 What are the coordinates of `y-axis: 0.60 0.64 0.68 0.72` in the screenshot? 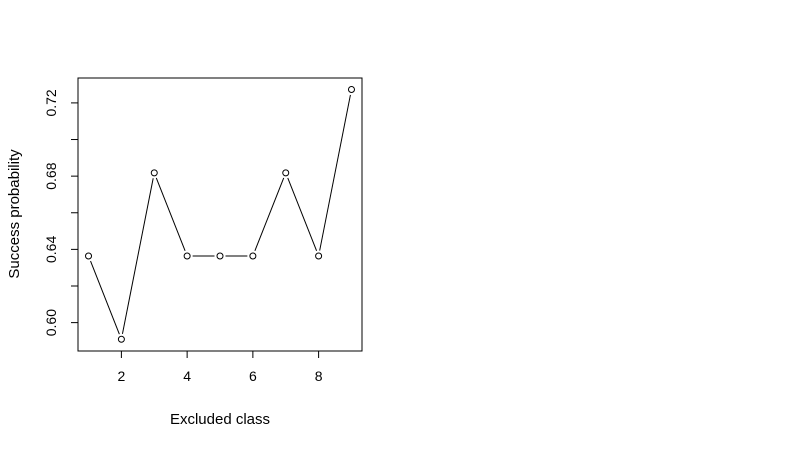 It's located at (60, 212).